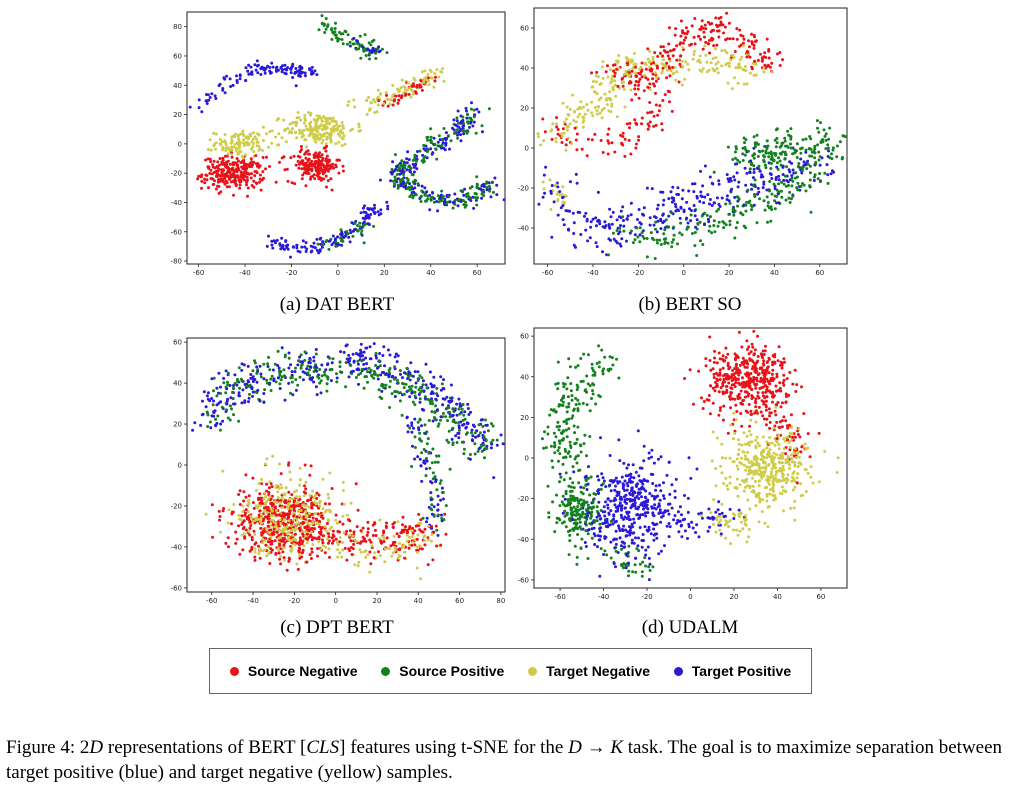  What do you see at coordinates (524, 29) in the screenshot?
I see `y-tick-label: 60` at bounding box center [524, 29].